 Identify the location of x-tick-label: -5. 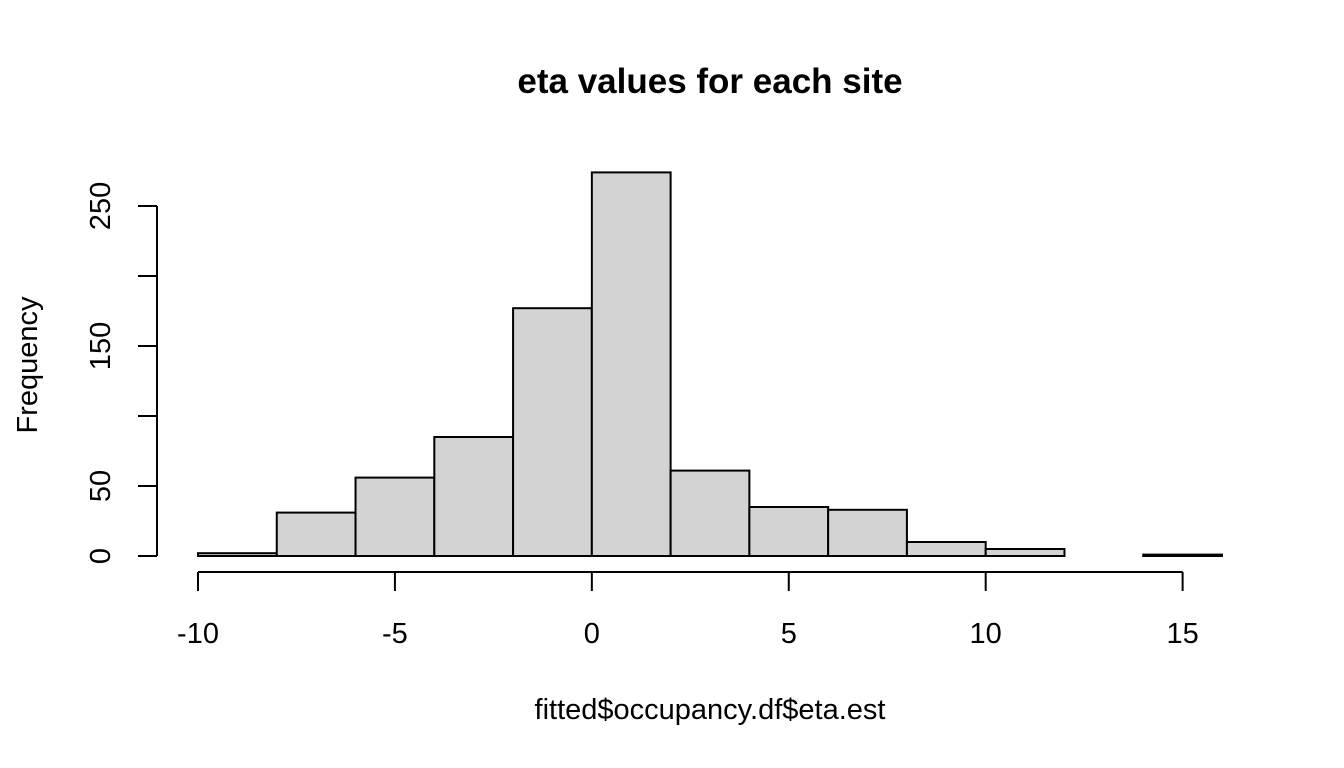
(395, 634).